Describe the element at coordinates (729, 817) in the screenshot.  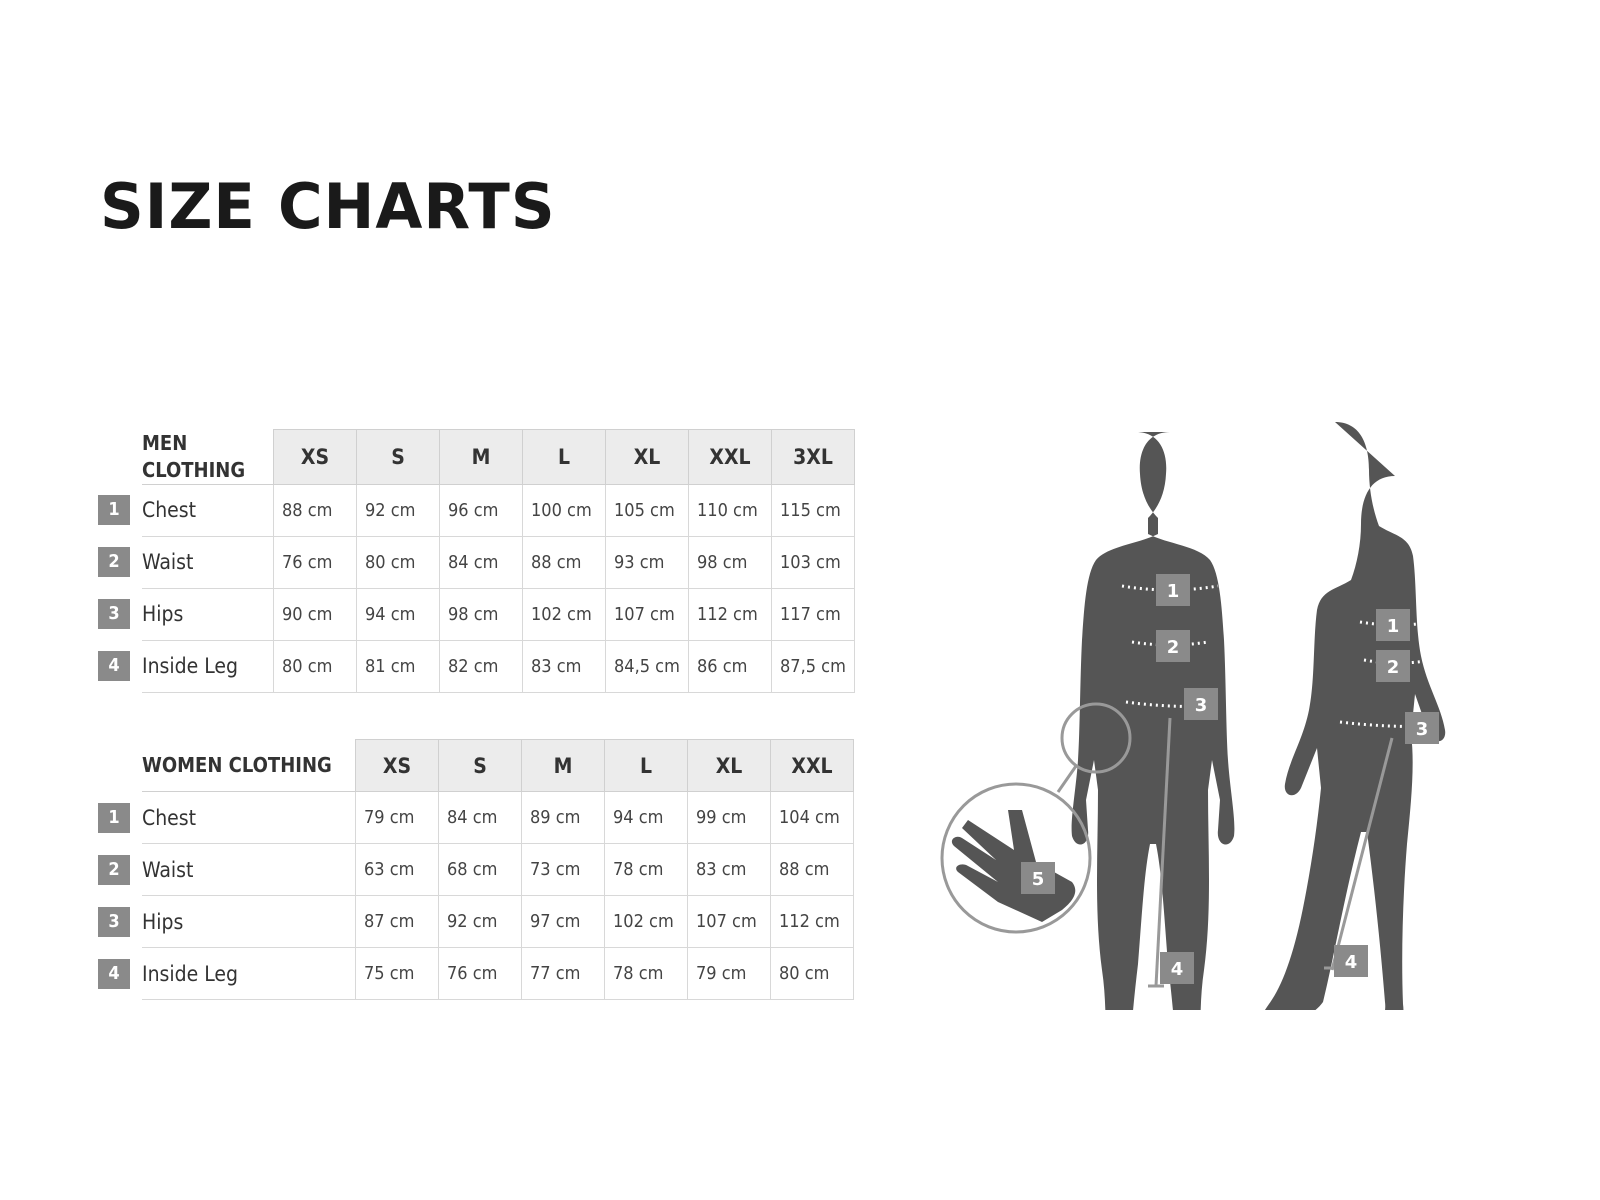
I see `measurement-value: 99 cm` at that location.